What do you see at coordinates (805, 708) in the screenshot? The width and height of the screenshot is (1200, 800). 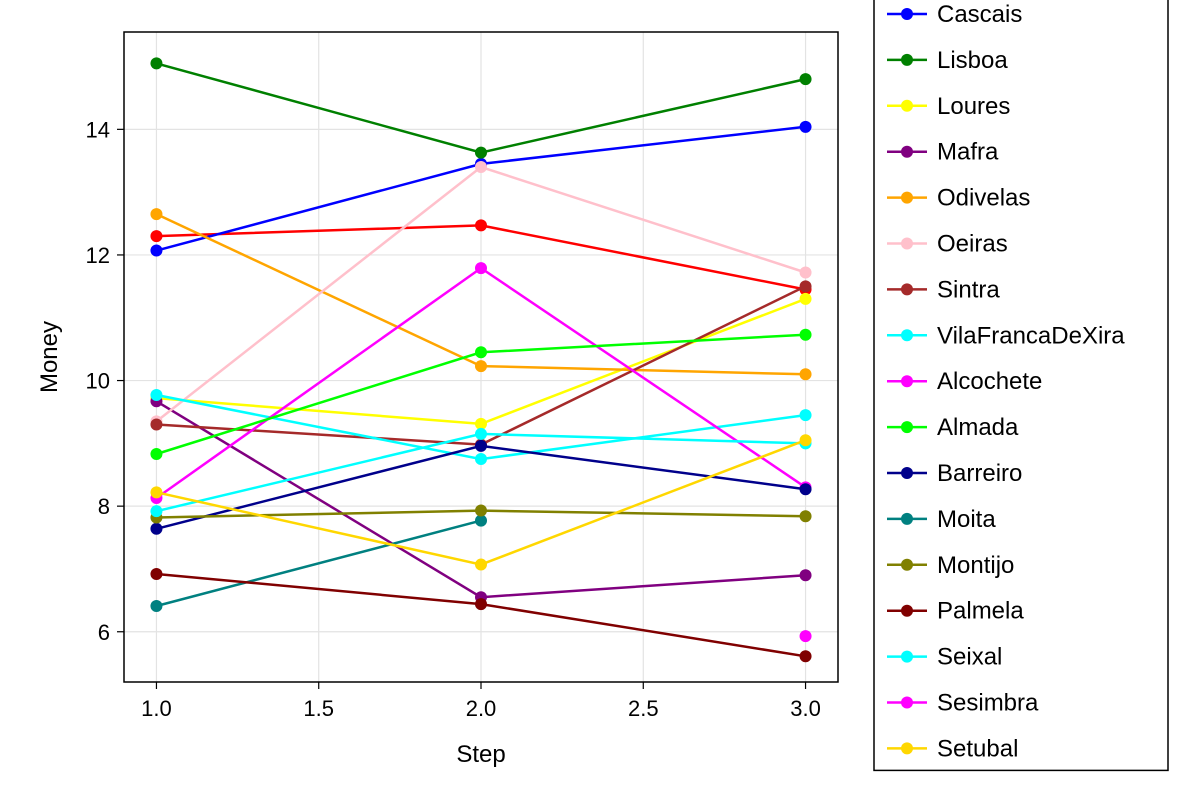 I see `x-tick-label: 3.0` at bounding box center [805, 708].